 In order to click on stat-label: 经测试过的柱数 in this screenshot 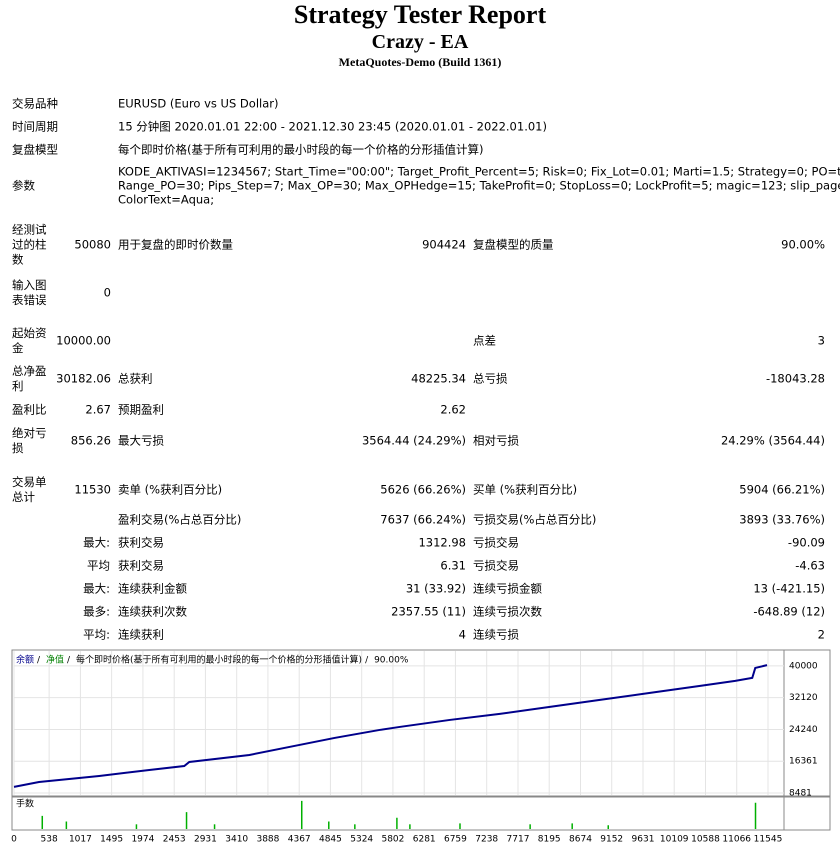, I will do `click(29, 244)`.